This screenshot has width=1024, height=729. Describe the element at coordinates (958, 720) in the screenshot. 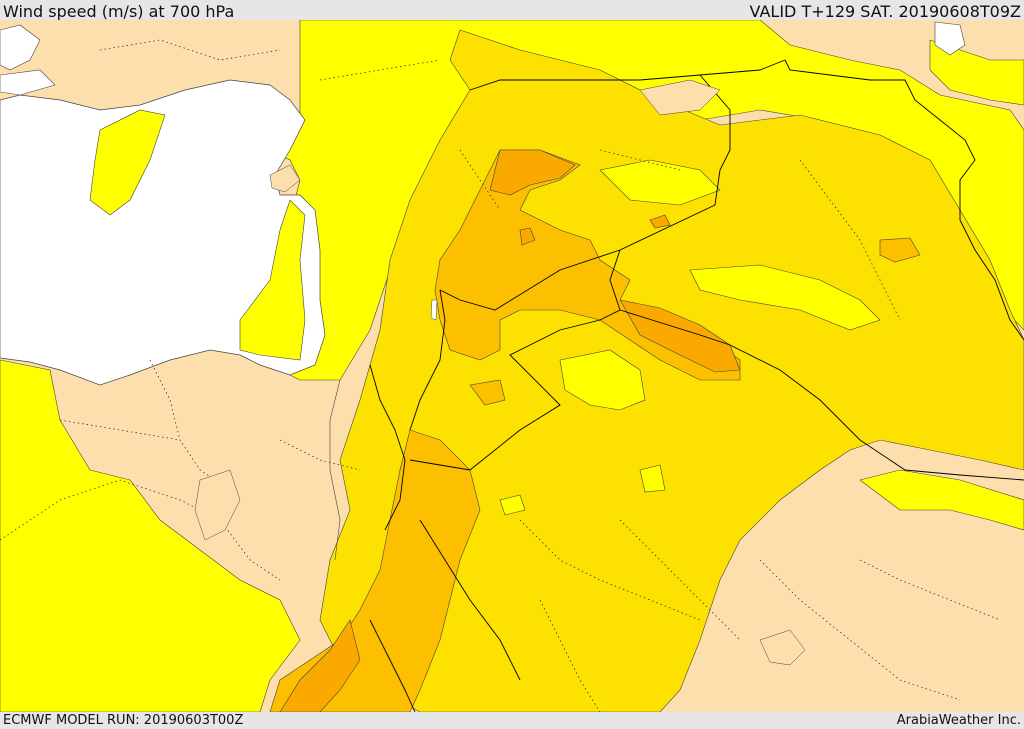

I see `brand-credit: ArabiaWeather Inc.` at that location.